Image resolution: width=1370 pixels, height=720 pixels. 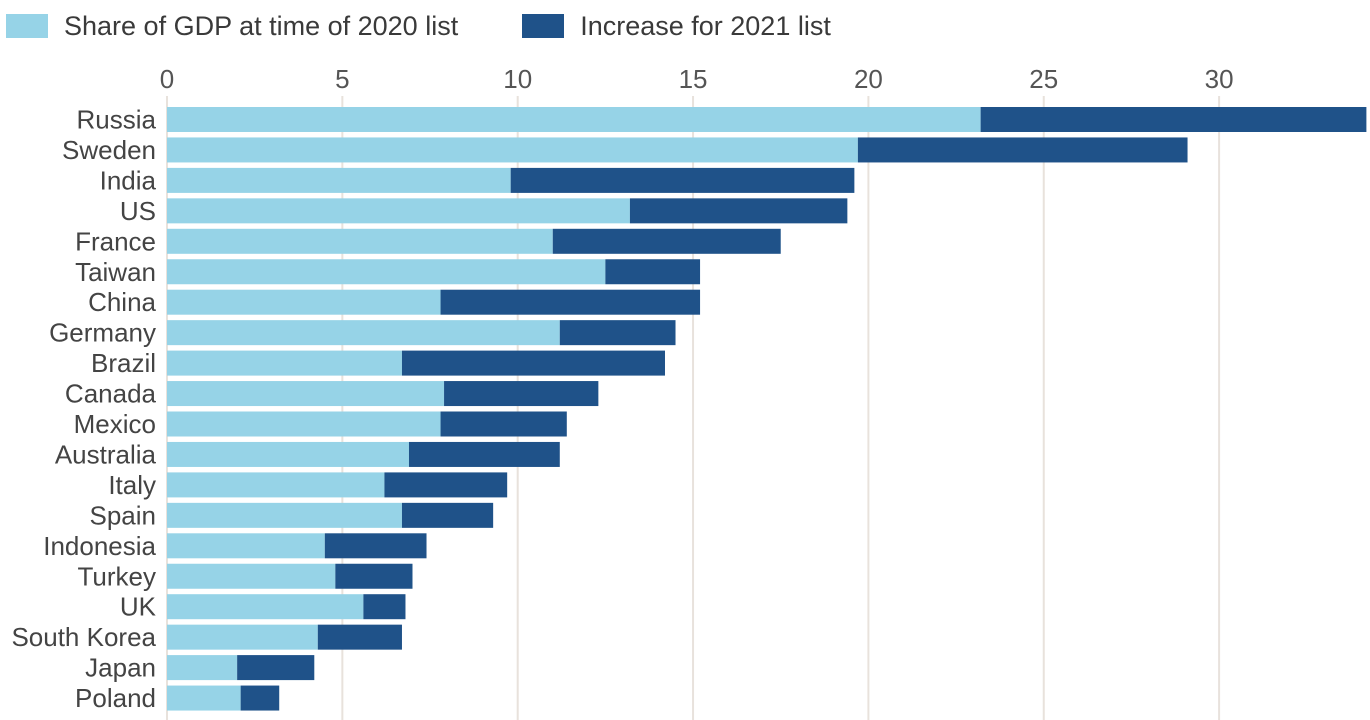 What do you see at coordinates (517, 79) in the screenshot?
I see `x-tick-label-10: 10` at bounding box center [517, 79].